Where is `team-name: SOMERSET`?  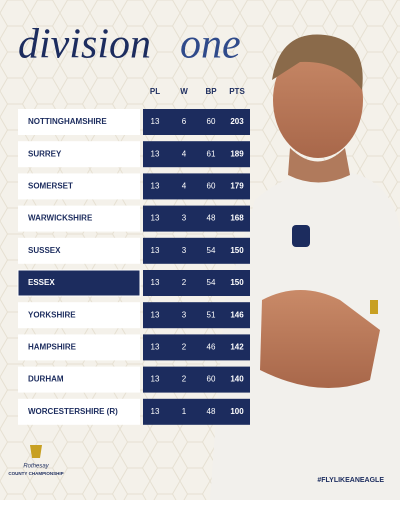 team-name: SOMERSET is located at coordinates (50, 186).